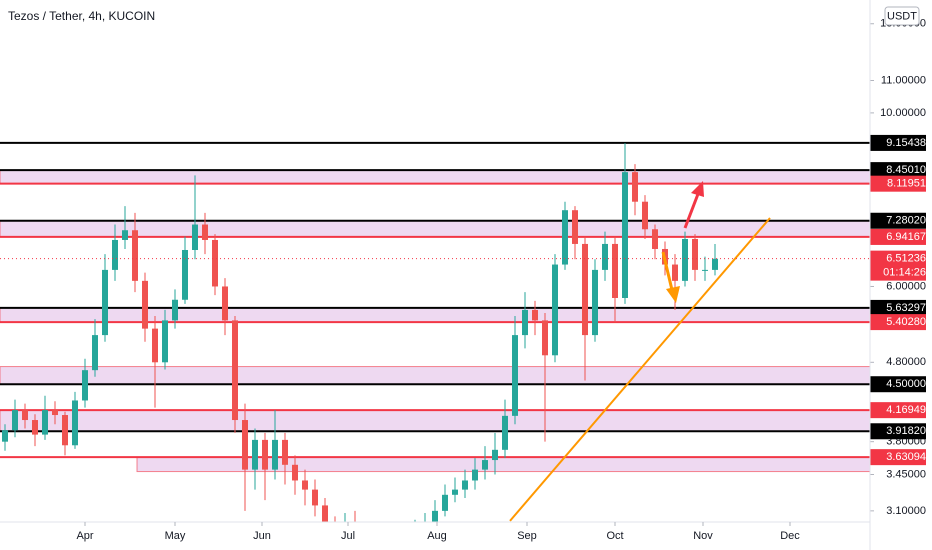 Image resolution: width=932 pixels, height=550 pixels. Describe the element at coordinates (175, 536) in the screenshot. I see `x-tick-label: May` at that location.